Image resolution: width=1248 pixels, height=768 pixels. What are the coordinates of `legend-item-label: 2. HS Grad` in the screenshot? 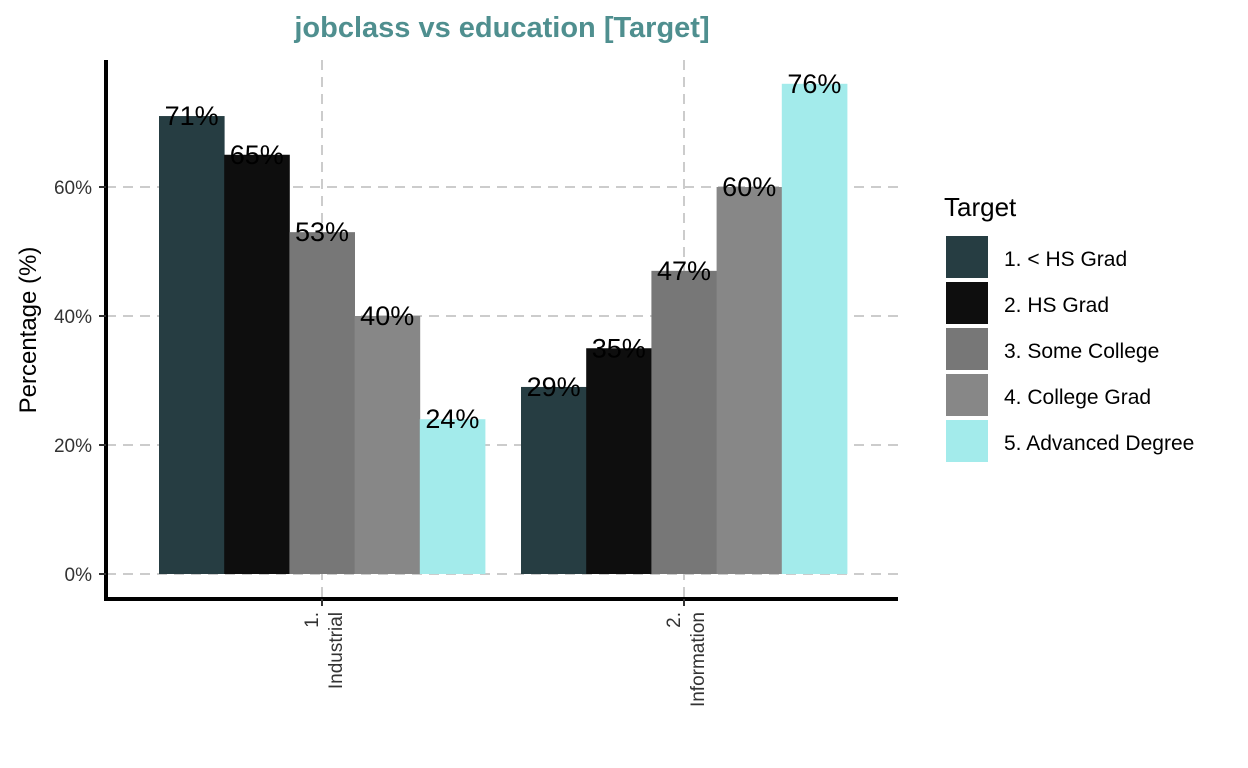 It's located at (1056, 305).